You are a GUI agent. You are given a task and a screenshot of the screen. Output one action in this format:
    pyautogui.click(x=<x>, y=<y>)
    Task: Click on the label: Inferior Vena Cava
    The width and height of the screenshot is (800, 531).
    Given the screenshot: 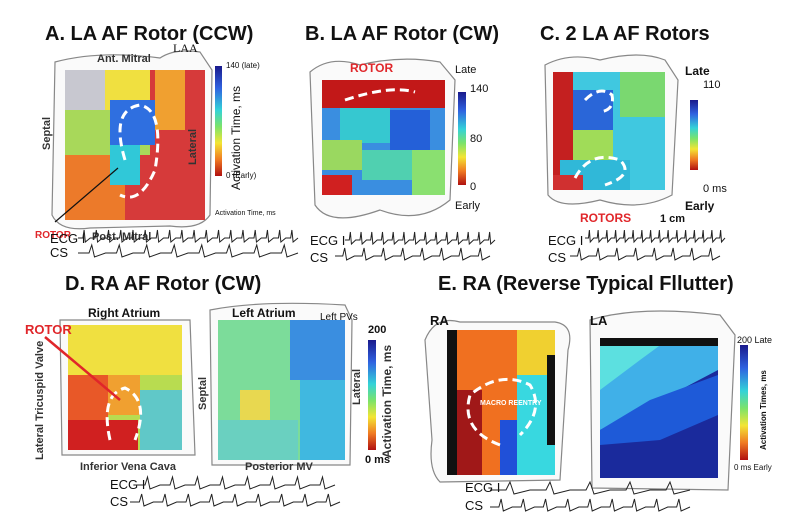 What is the action you would take?
    pyautogui.click(x=128, y=467)
    